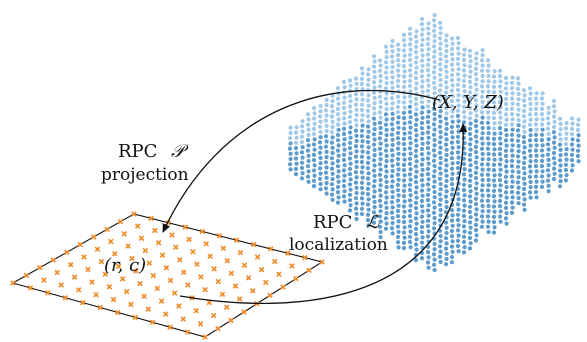 The width and height of the screenshot is (587, 342). What do you see at coordinates (338, 233) in the screenshot?
I see `localization-label: RPC ℒ localization` at bounding box center [338, 233].